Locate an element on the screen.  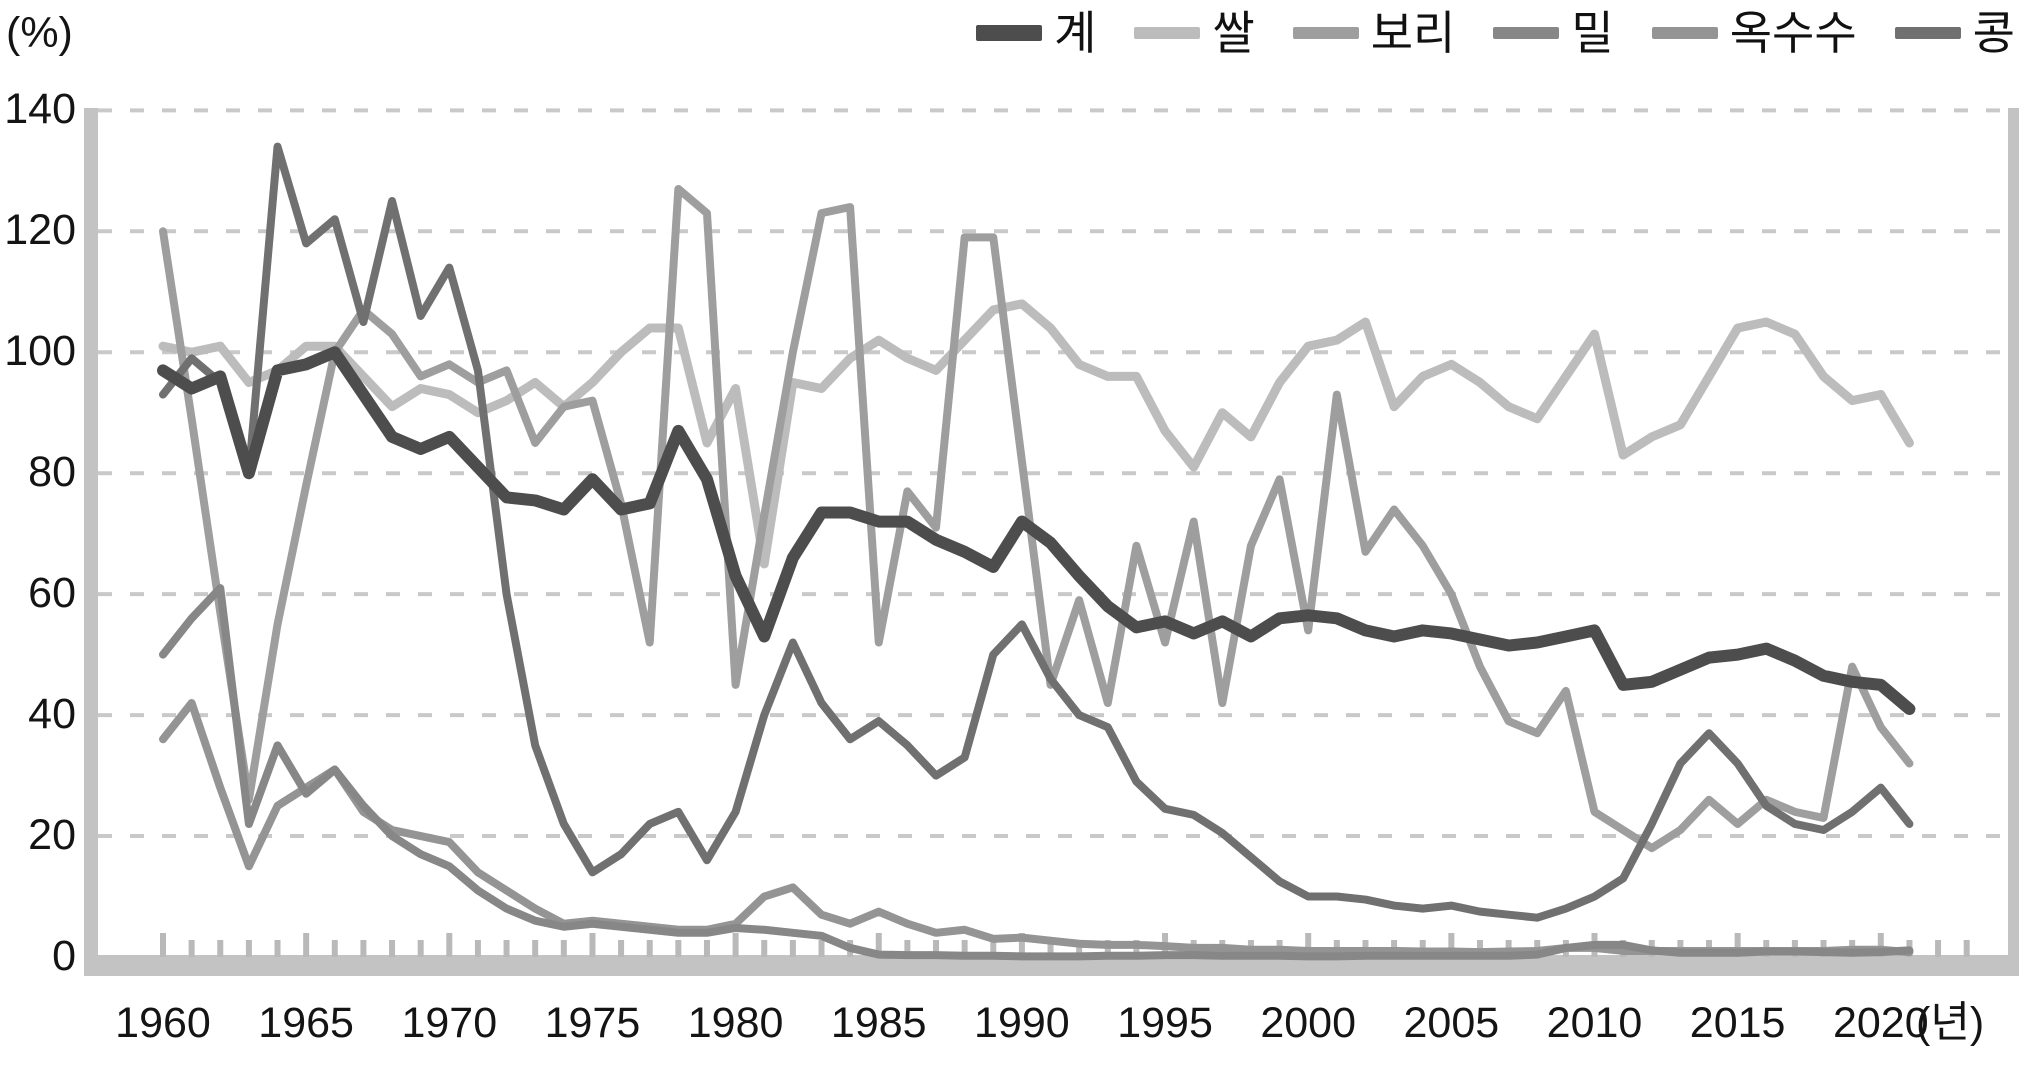
y-tick-label-120: 120 is located at coordinates (40, 230).